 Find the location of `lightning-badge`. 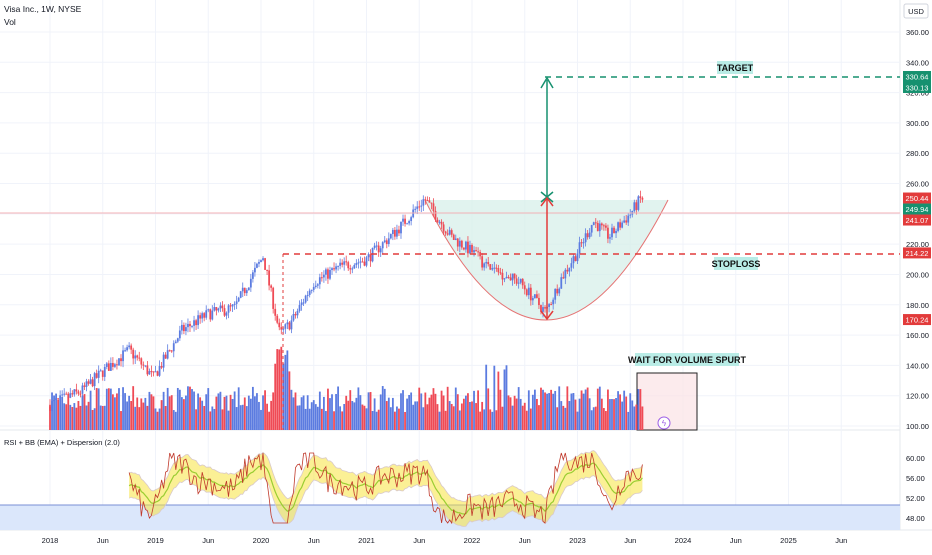

lightning-badge is located at coordinates (664, 423).